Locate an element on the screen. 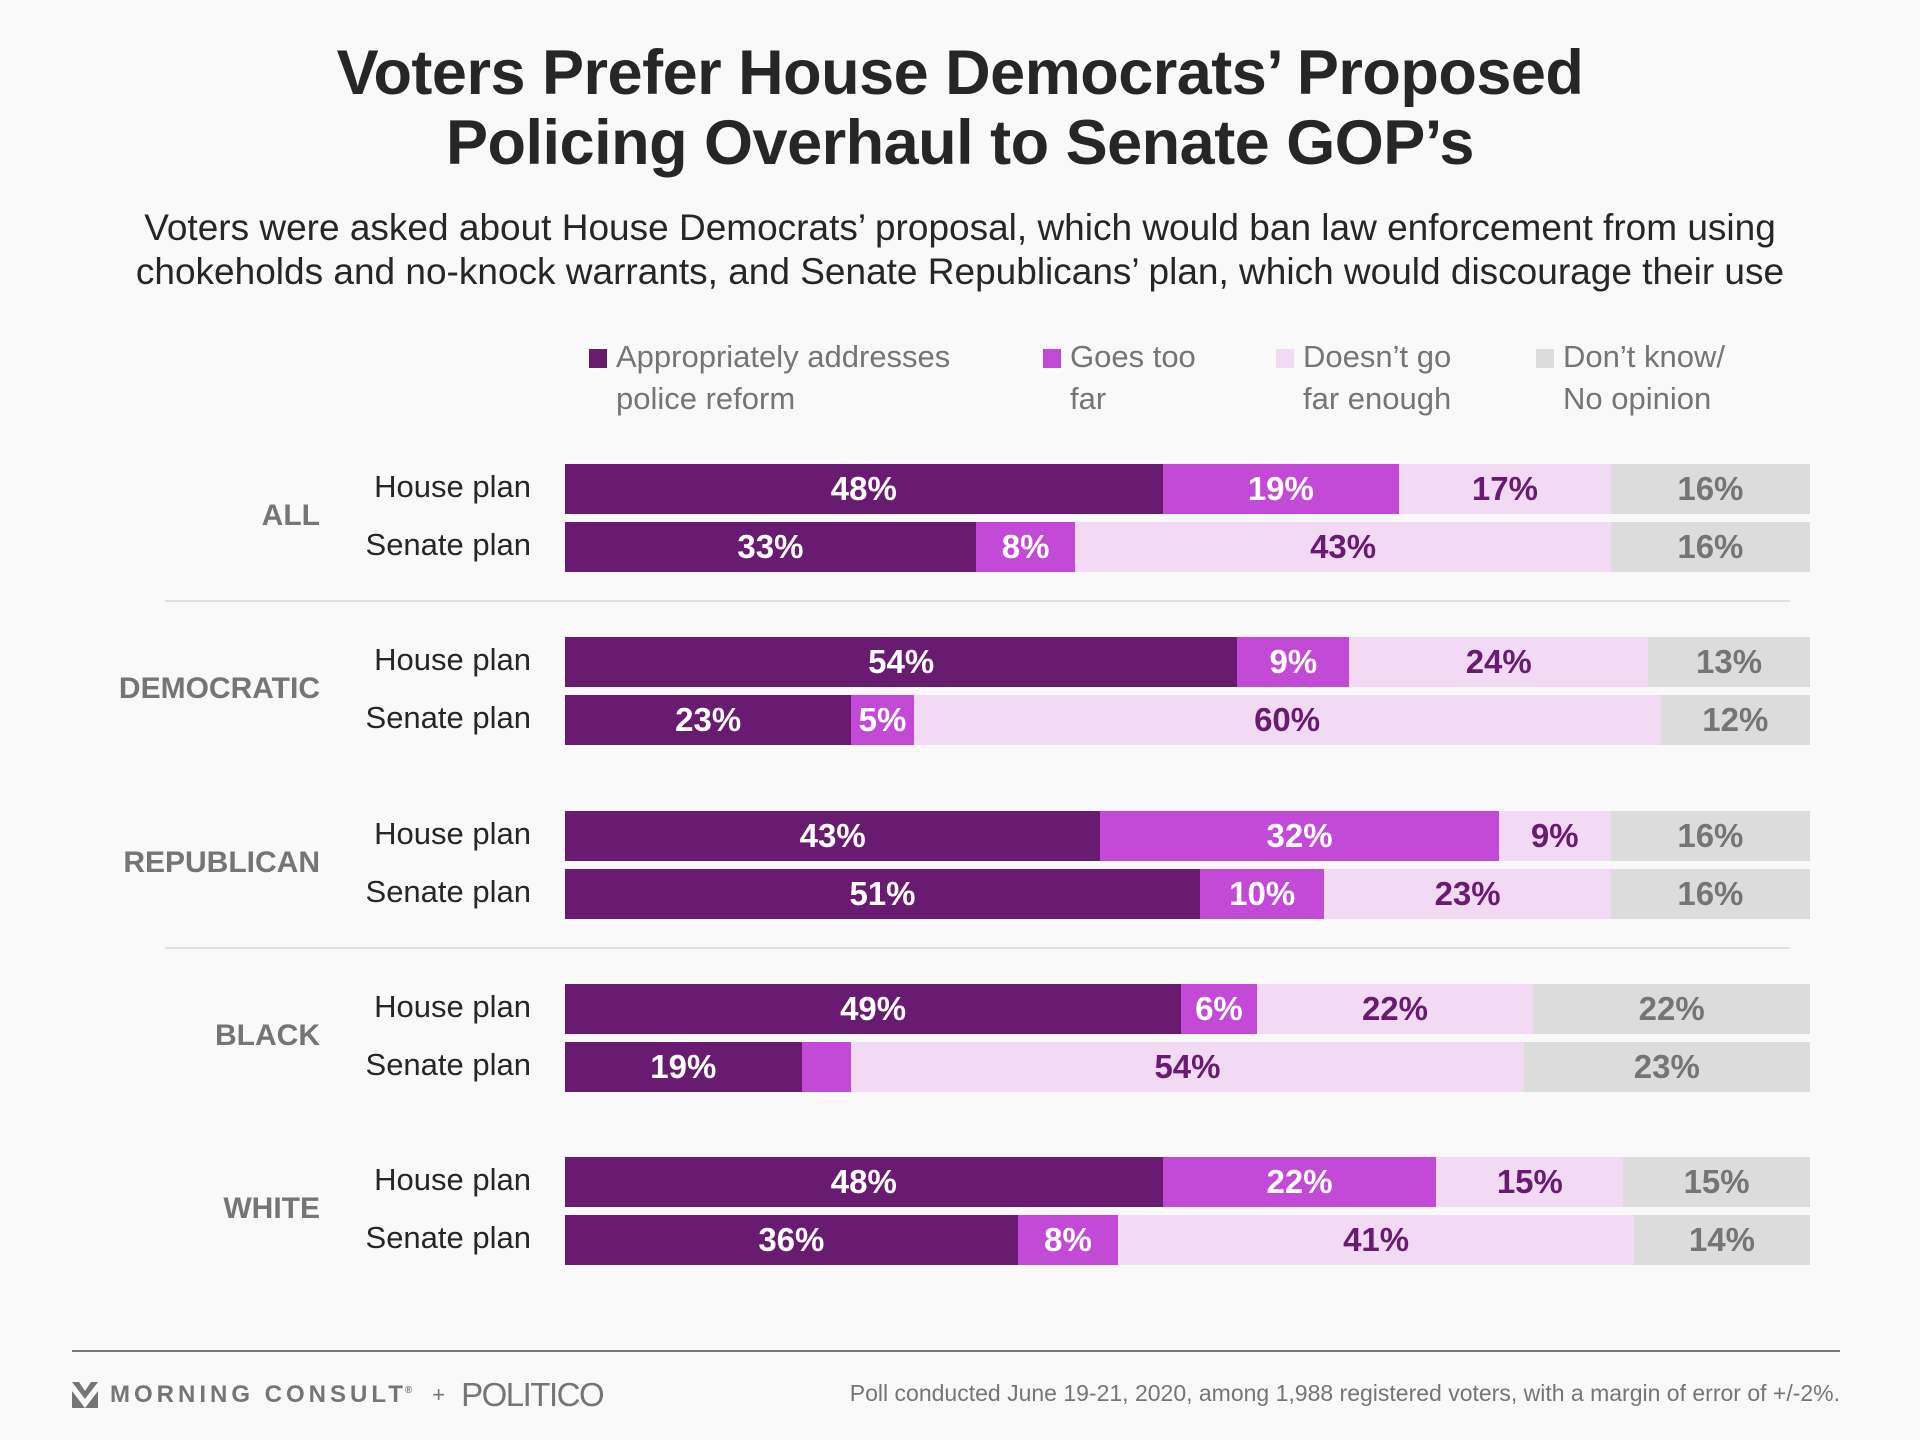  seg-not-far-enough: 60% is located at coordinates (1287, 720).